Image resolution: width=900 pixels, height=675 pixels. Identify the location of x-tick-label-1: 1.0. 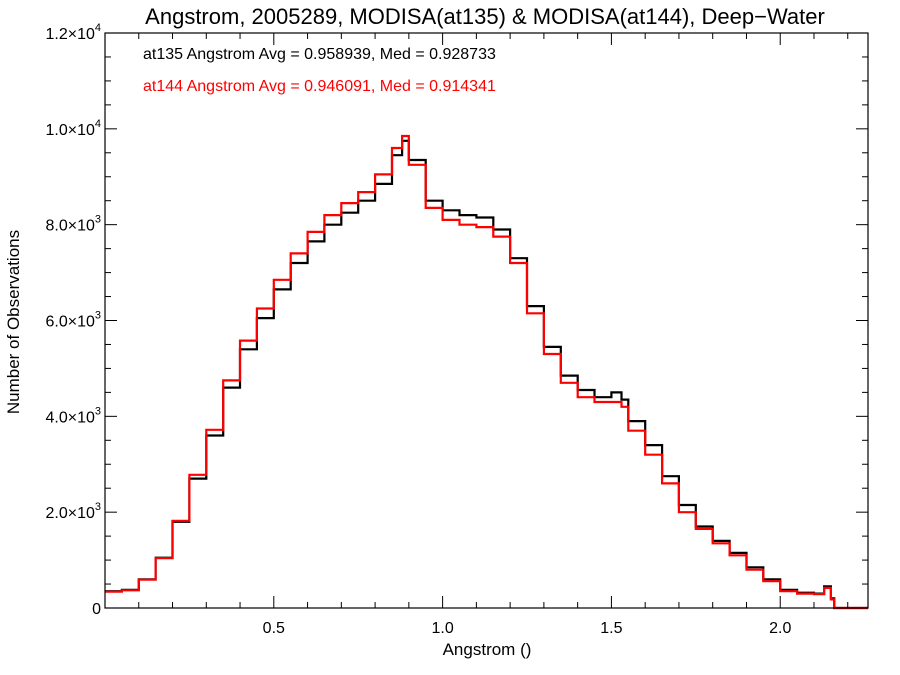
(442, 628).